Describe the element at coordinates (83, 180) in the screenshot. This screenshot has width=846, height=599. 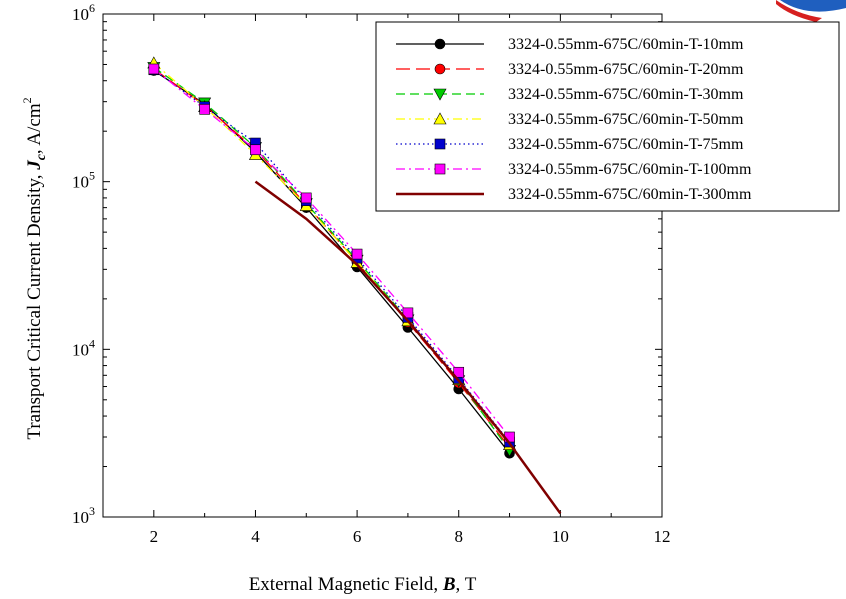
I see `y-tick-label: 10⁵` at that location.